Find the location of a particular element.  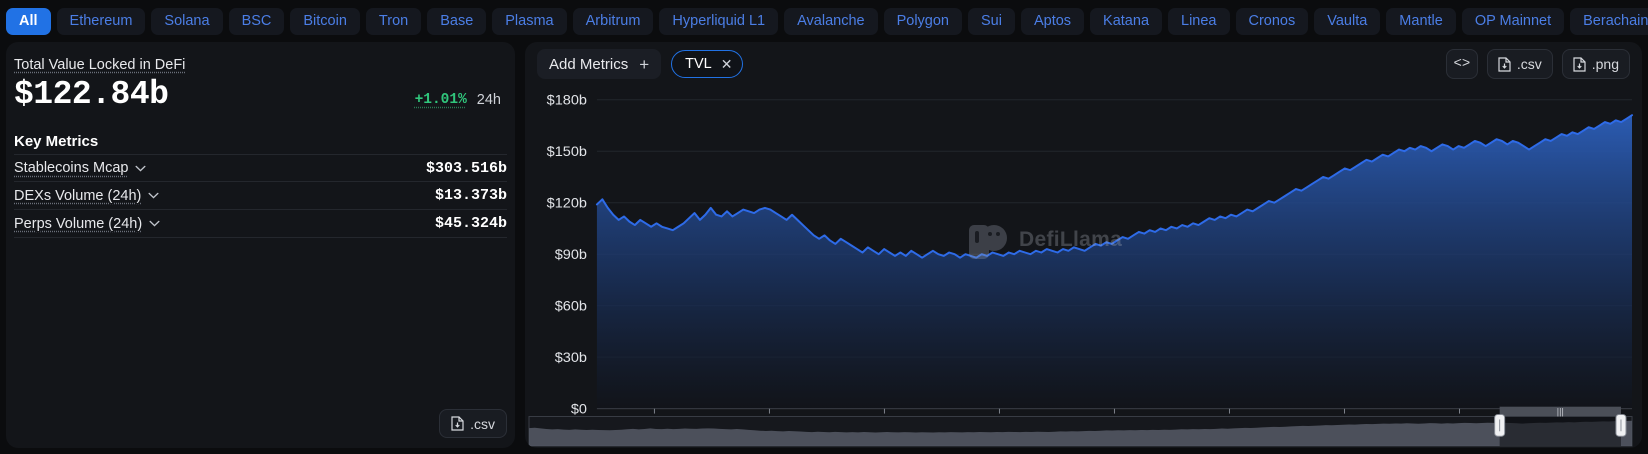

chain-tab-avalanche: Avalanche is located at coordinates (831, 21).